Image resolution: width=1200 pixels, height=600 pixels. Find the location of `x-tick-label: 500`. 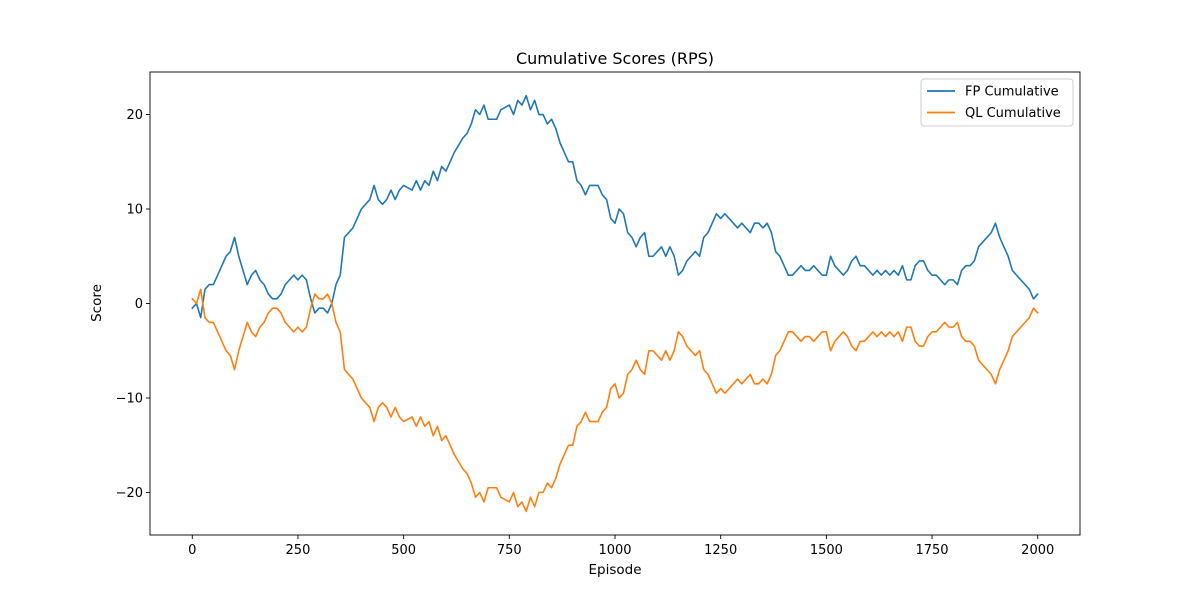

x-tick-label: 500 is located at coordinates (403, 550).